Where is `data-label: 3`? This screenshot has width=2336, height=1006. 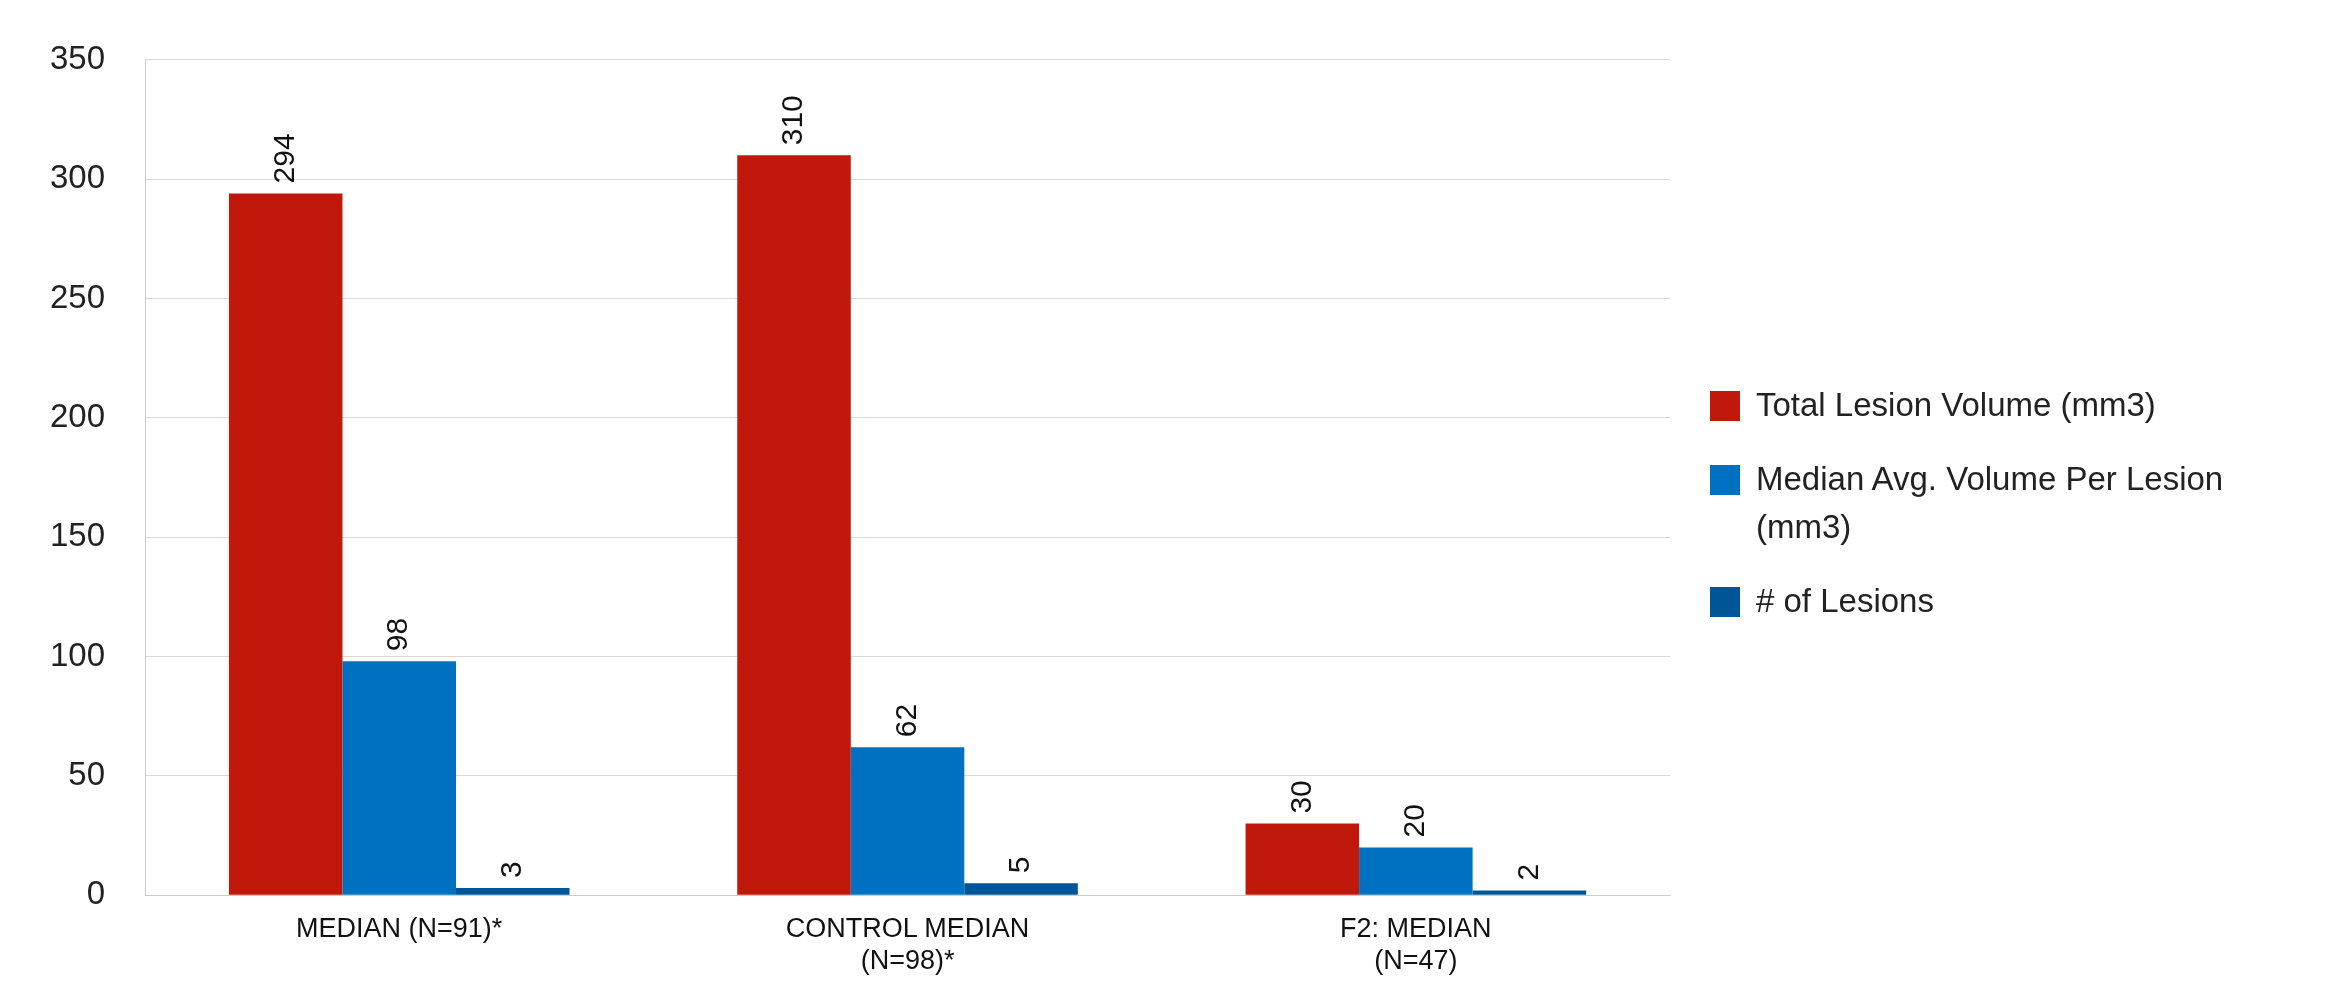 data-label: 3 is located at coordinates (510, 870).